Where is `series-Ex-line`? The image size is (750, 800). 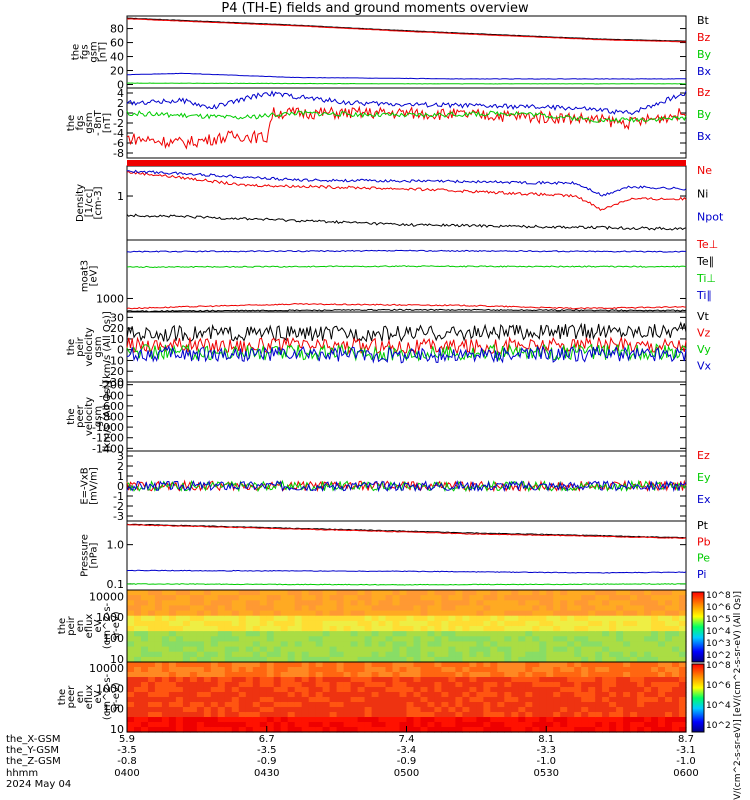
series-Ex-line is located at coordinates (406, 486).